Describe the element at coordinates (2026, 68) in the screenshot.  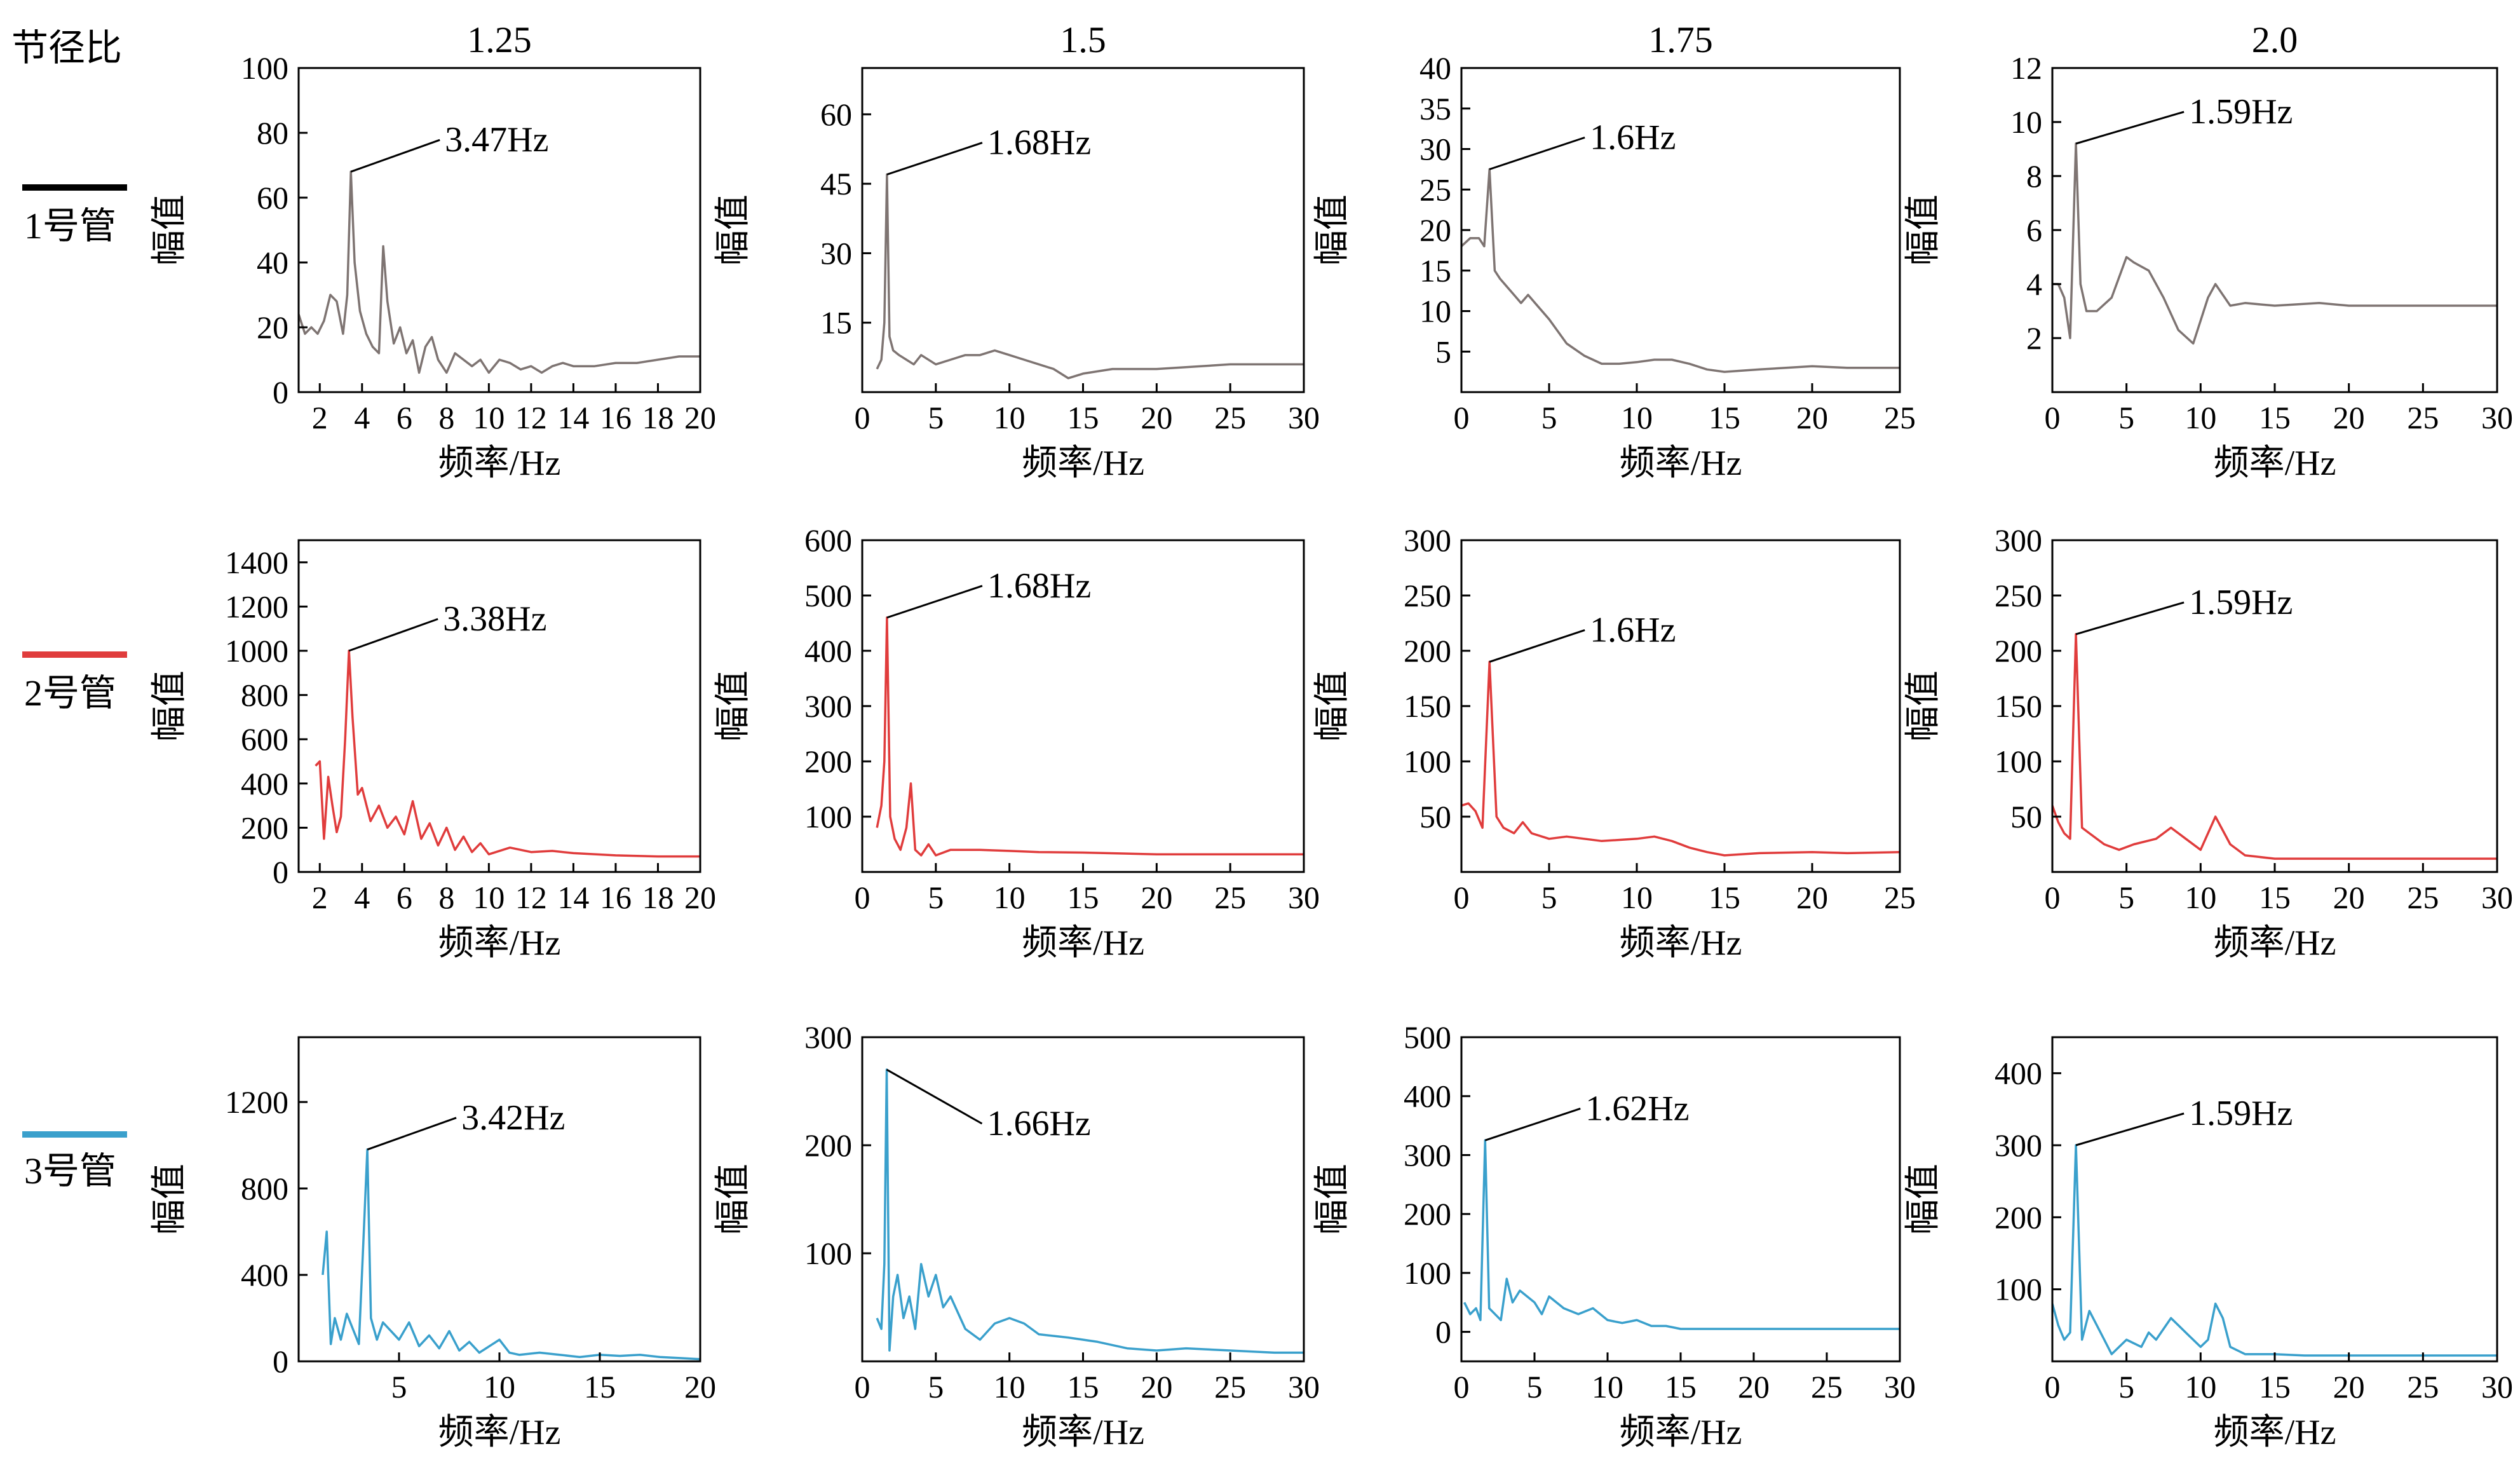
I see `y-tick-label: 12` at that location.